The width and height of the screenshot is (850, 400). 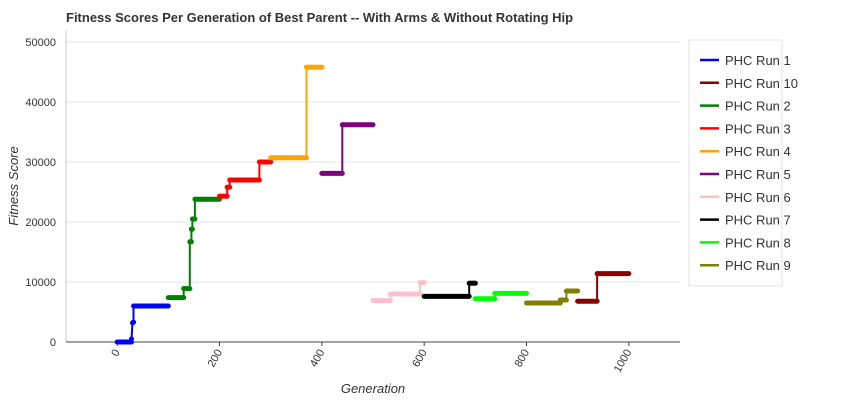 I want to click on x-tick-label: 600, so click(x=420, y=359).